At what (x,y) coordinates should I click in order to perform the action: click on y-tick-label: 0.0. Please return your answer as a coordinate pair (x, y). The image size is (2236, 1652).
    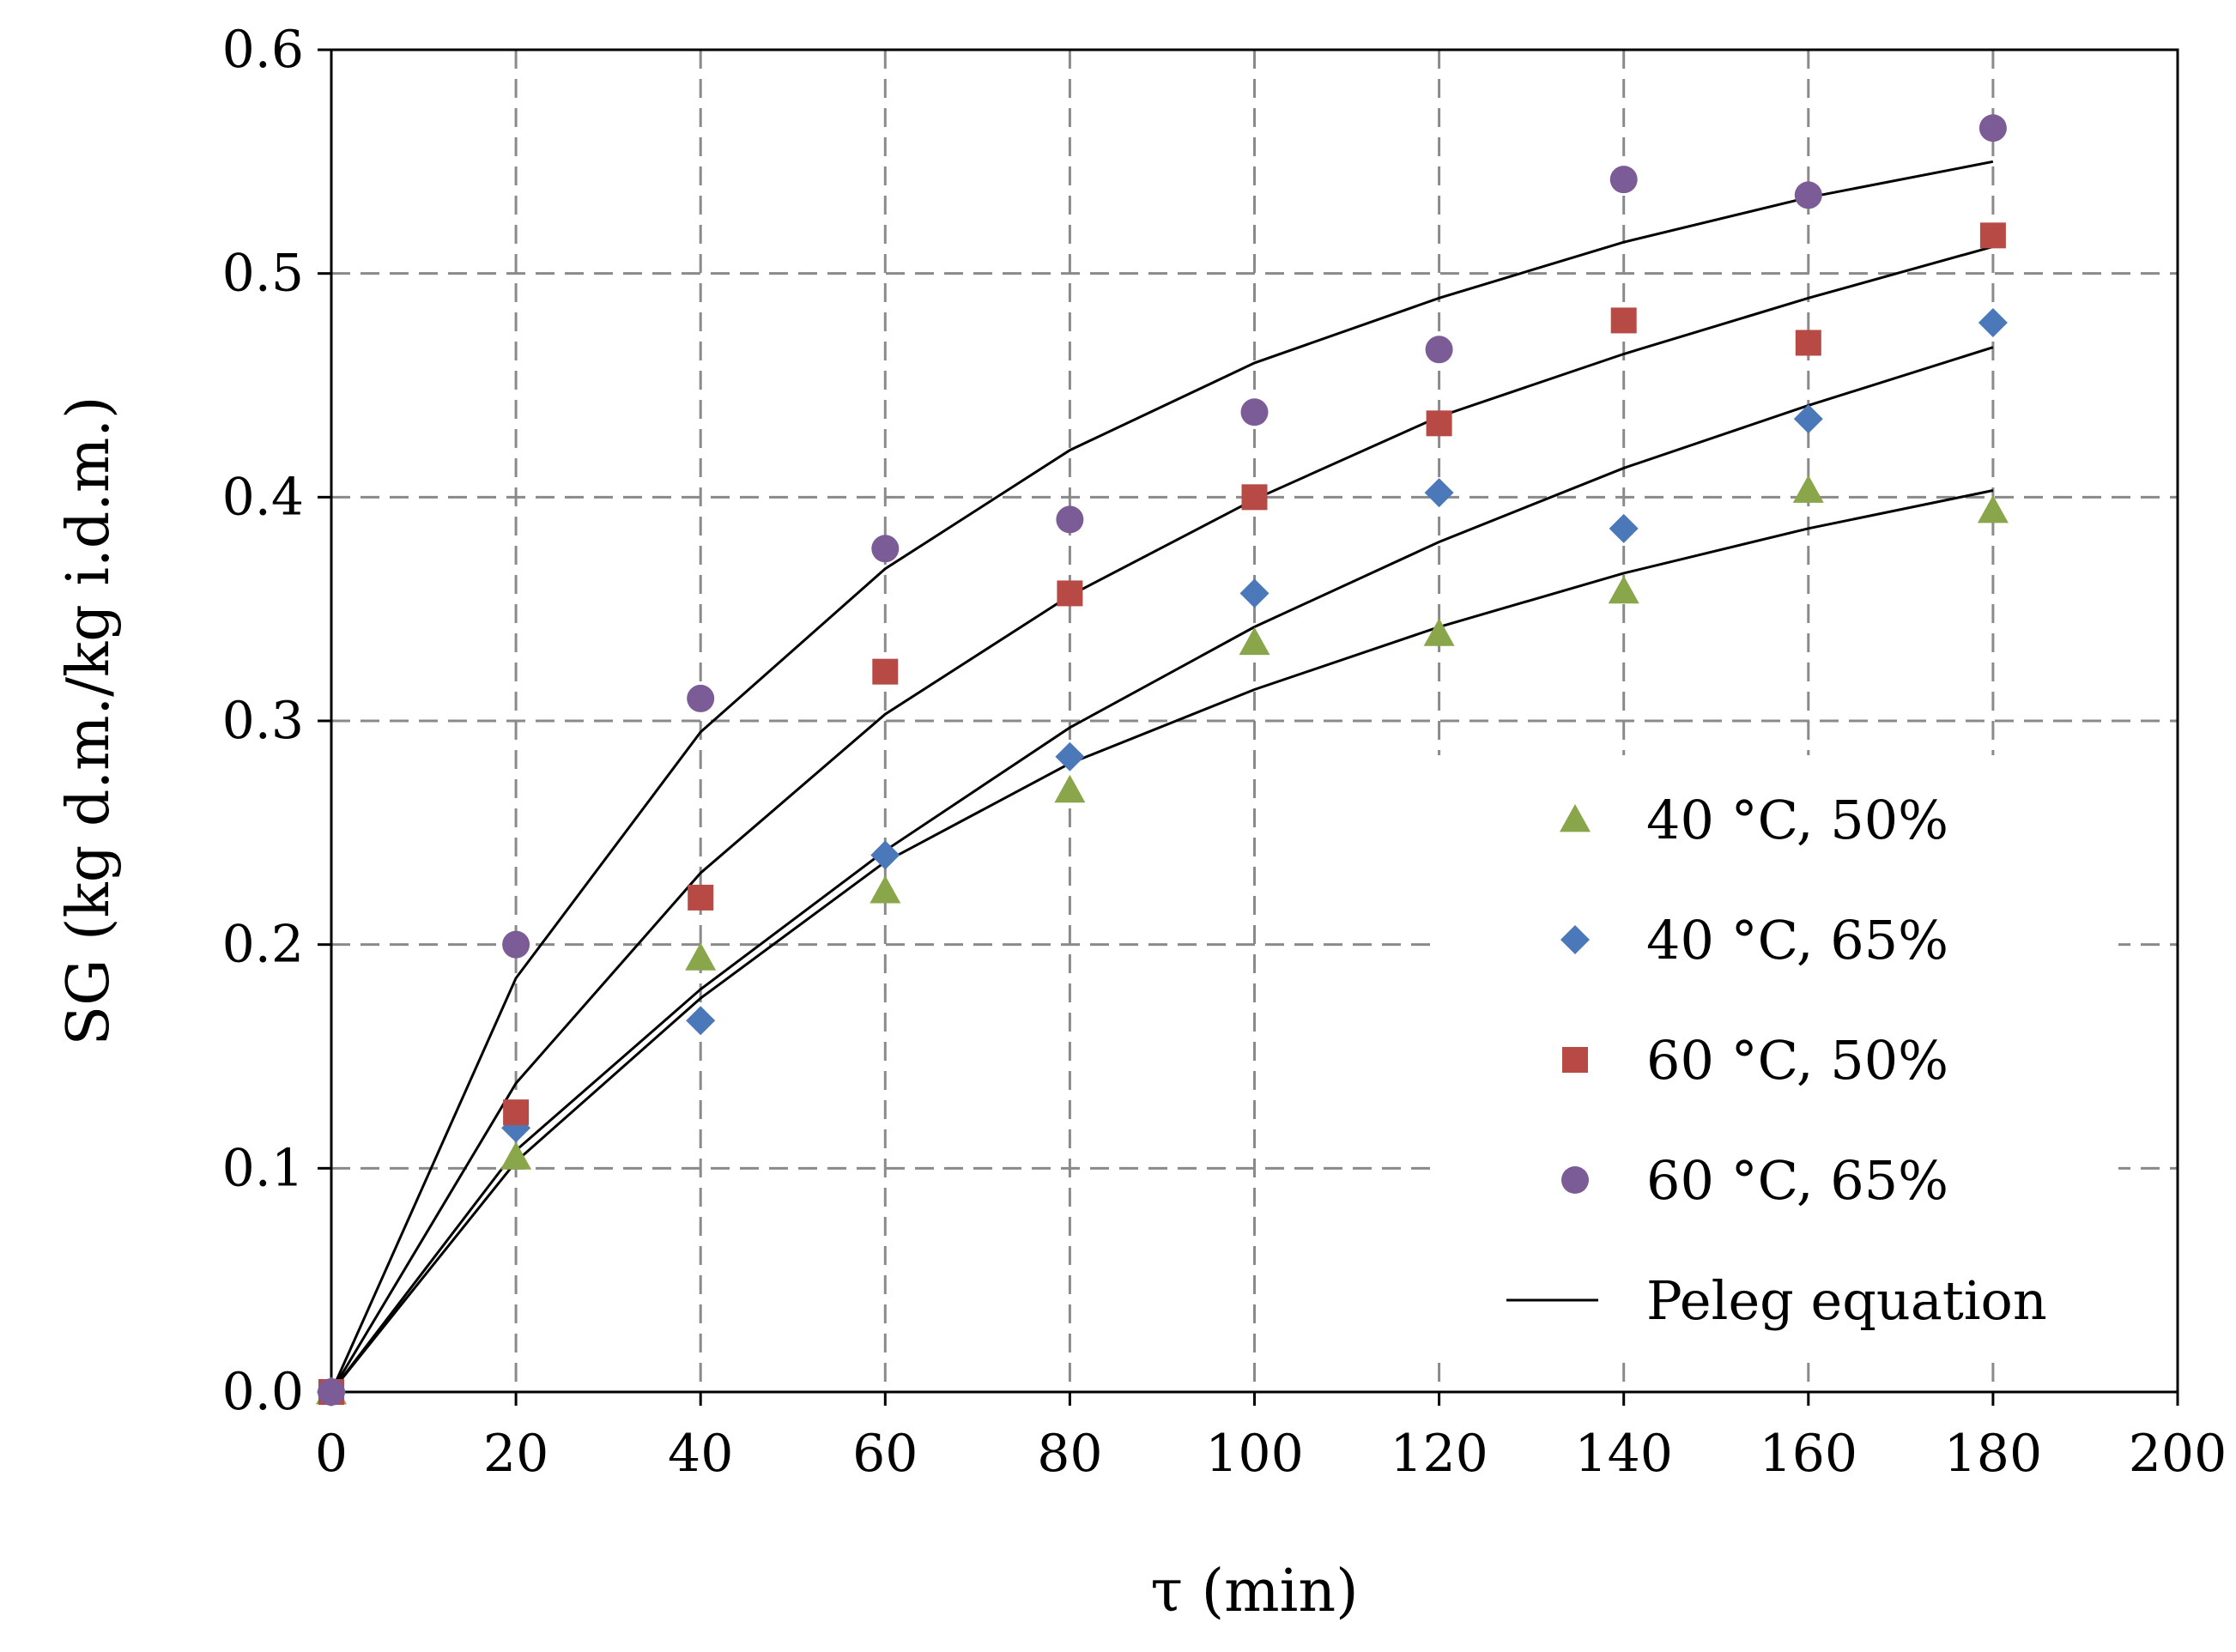
    Looking at the image, I should click on (263, 1392).